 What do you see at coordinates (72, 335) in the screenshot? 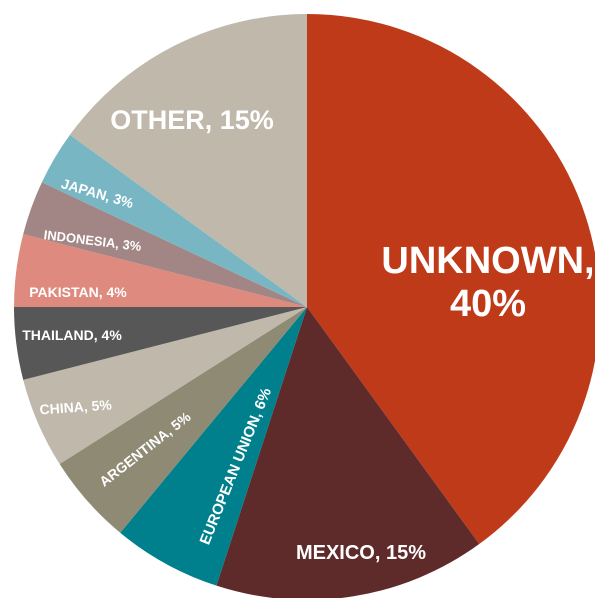
I see `slice-label-thailand: THAILAND, 4%` at bounding box center [72, 335].